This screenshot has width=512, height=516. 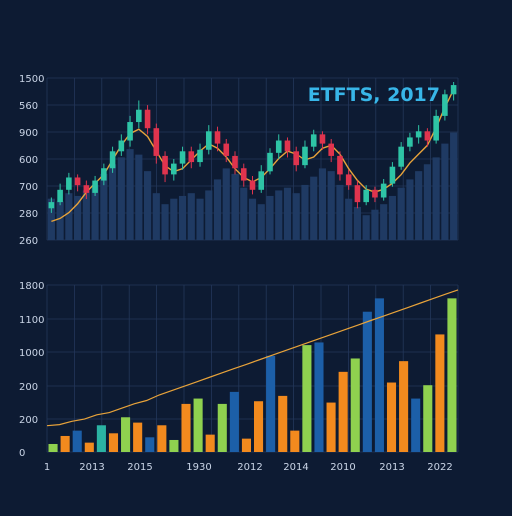 I want to click on bottom-x-tick-labels: 1 2013 2015 1930 2012 2014 2010 2013 2022, so click(x=248, y=467).